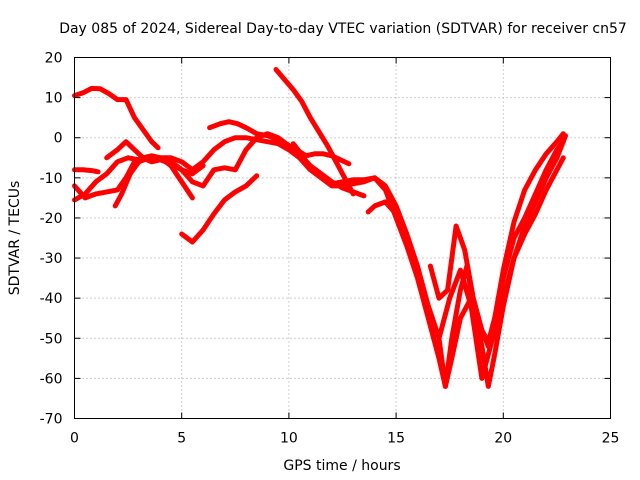  What do you see at coordinates (289, 439) in the screenshot?
I see `x-tick-label: 10` at bounding box center [289, 439].